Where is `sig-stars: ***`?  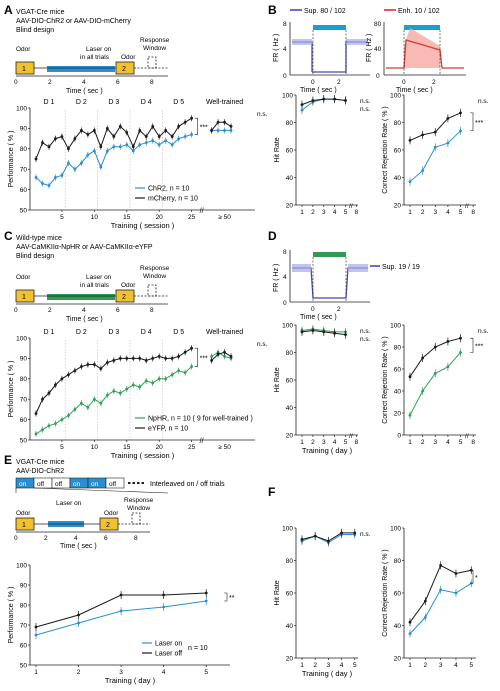
sig-stars: *** is located at coordinates (479, 123).